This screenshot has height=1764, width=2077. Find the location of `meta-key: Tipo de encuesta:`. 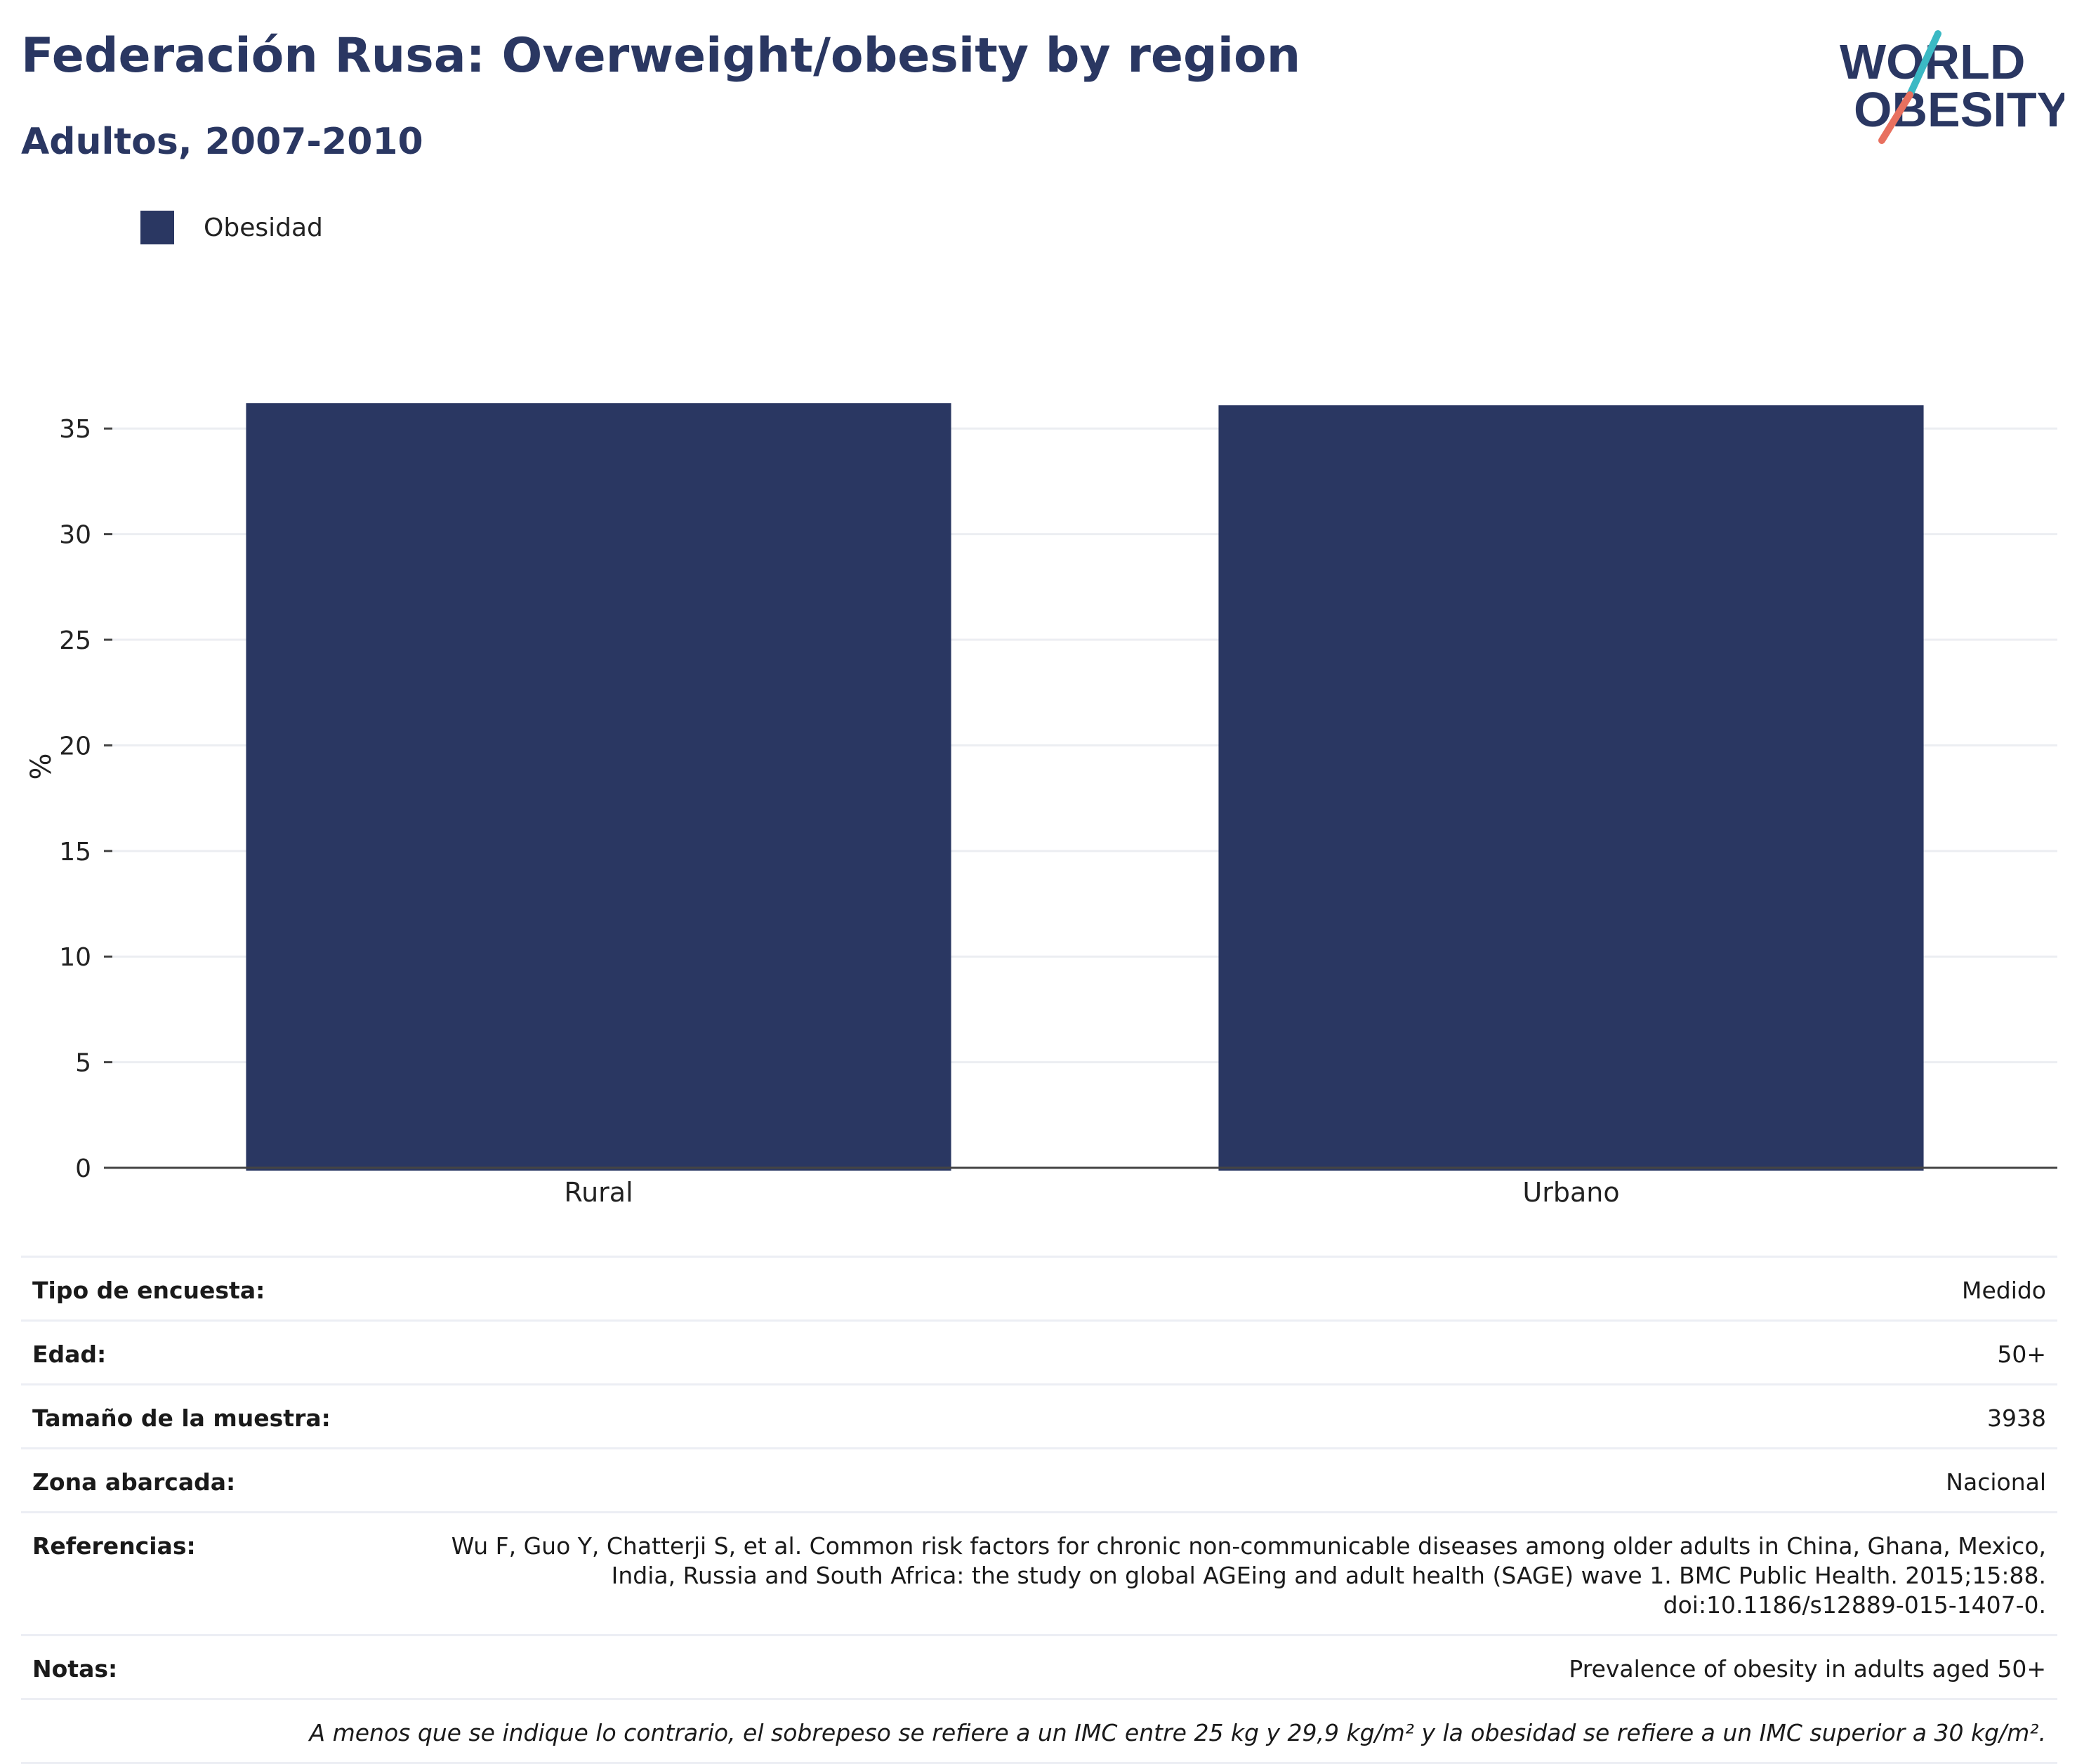

meta-key: Tipo de encuesta: is located at coordinates (148, 1290).